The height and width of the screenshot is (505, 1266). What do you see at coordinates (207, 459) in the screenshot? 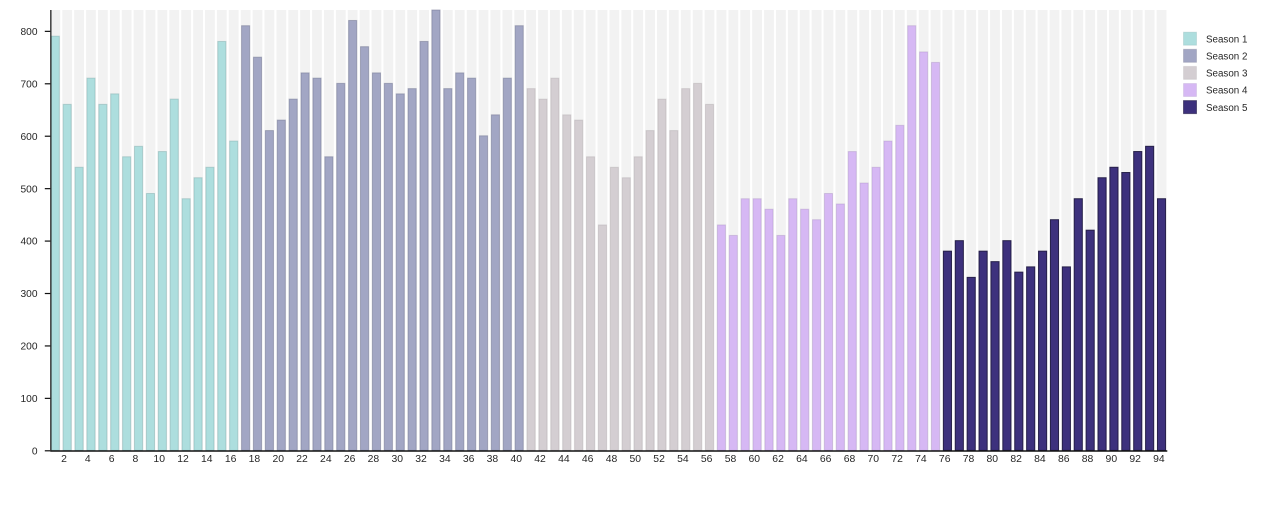
I see `svg-text: 14` at bounding box center [207, 459].